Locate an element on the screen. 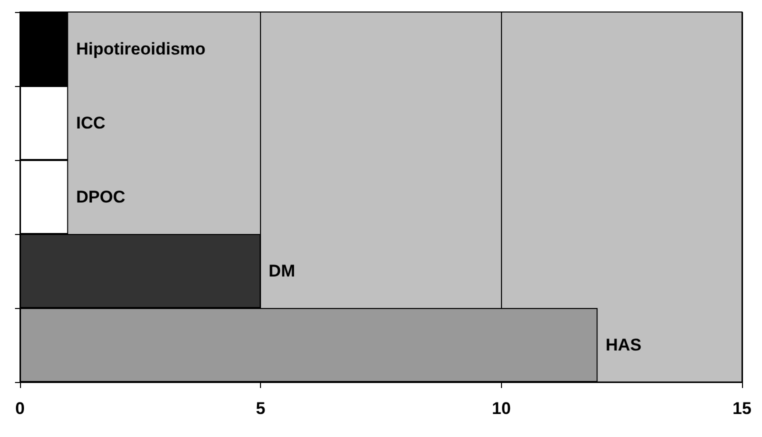  y-tick-label: Hipotireoidismo is located at coordinates (141, 49).